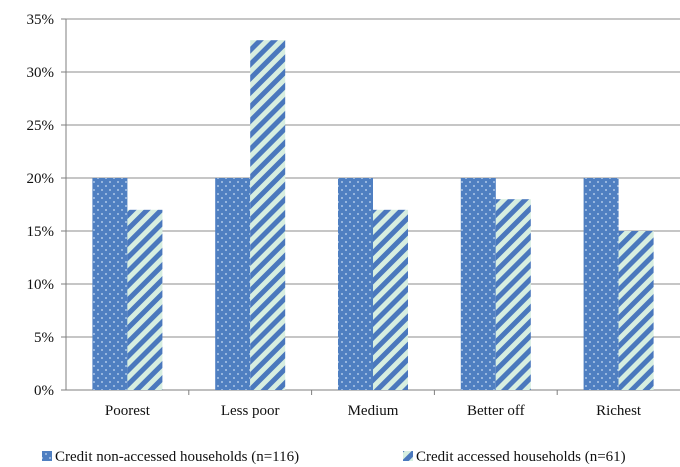  I want to click on x-tick-label: Less poor, so click(250, 411).